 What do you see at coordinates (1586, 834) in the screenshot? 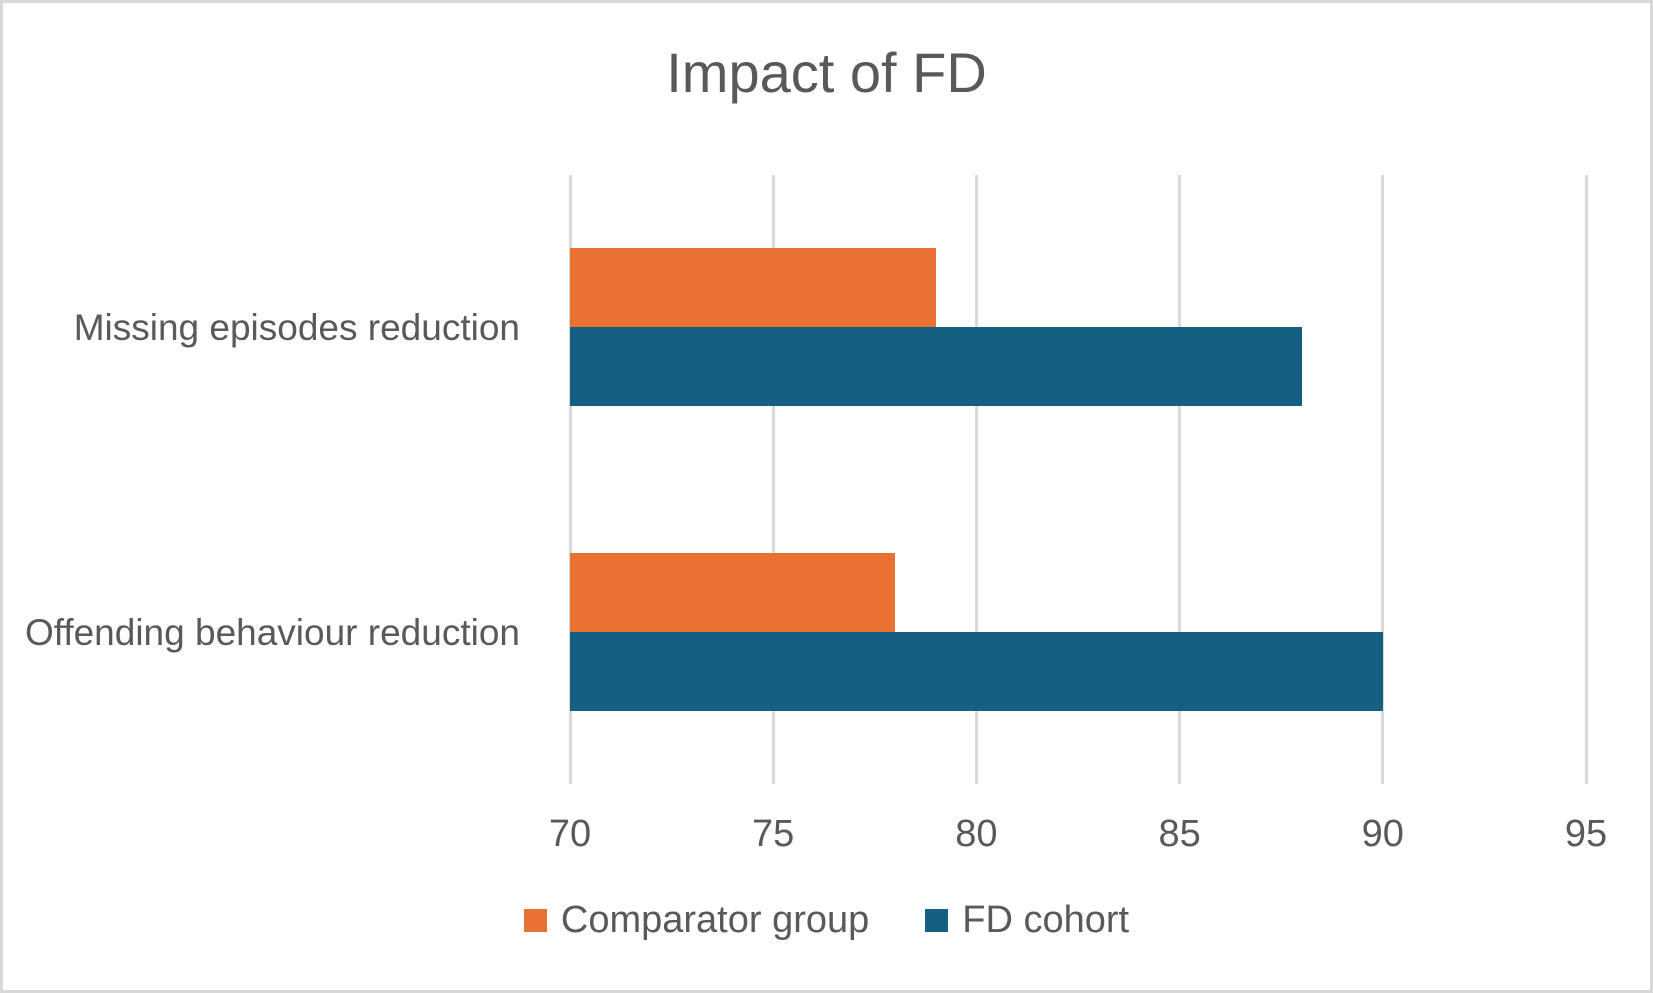
I see `x-tick-label: 95` at bounding box center [1586, 834].